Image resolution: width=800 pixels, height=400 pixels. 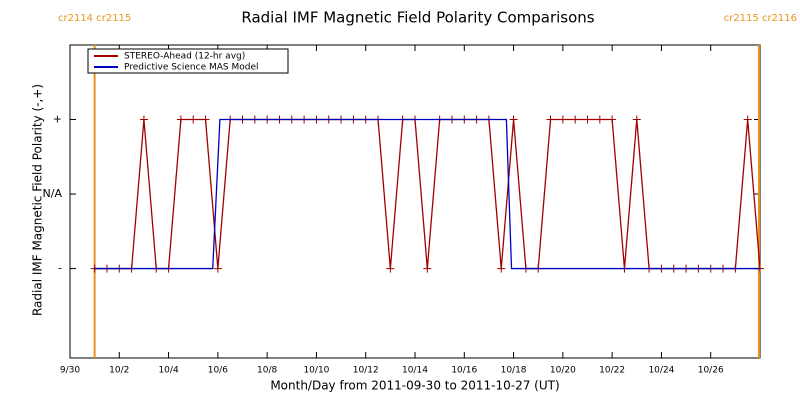 I want to click on x-tick-label: 10/14, so click(x=415, y=371).